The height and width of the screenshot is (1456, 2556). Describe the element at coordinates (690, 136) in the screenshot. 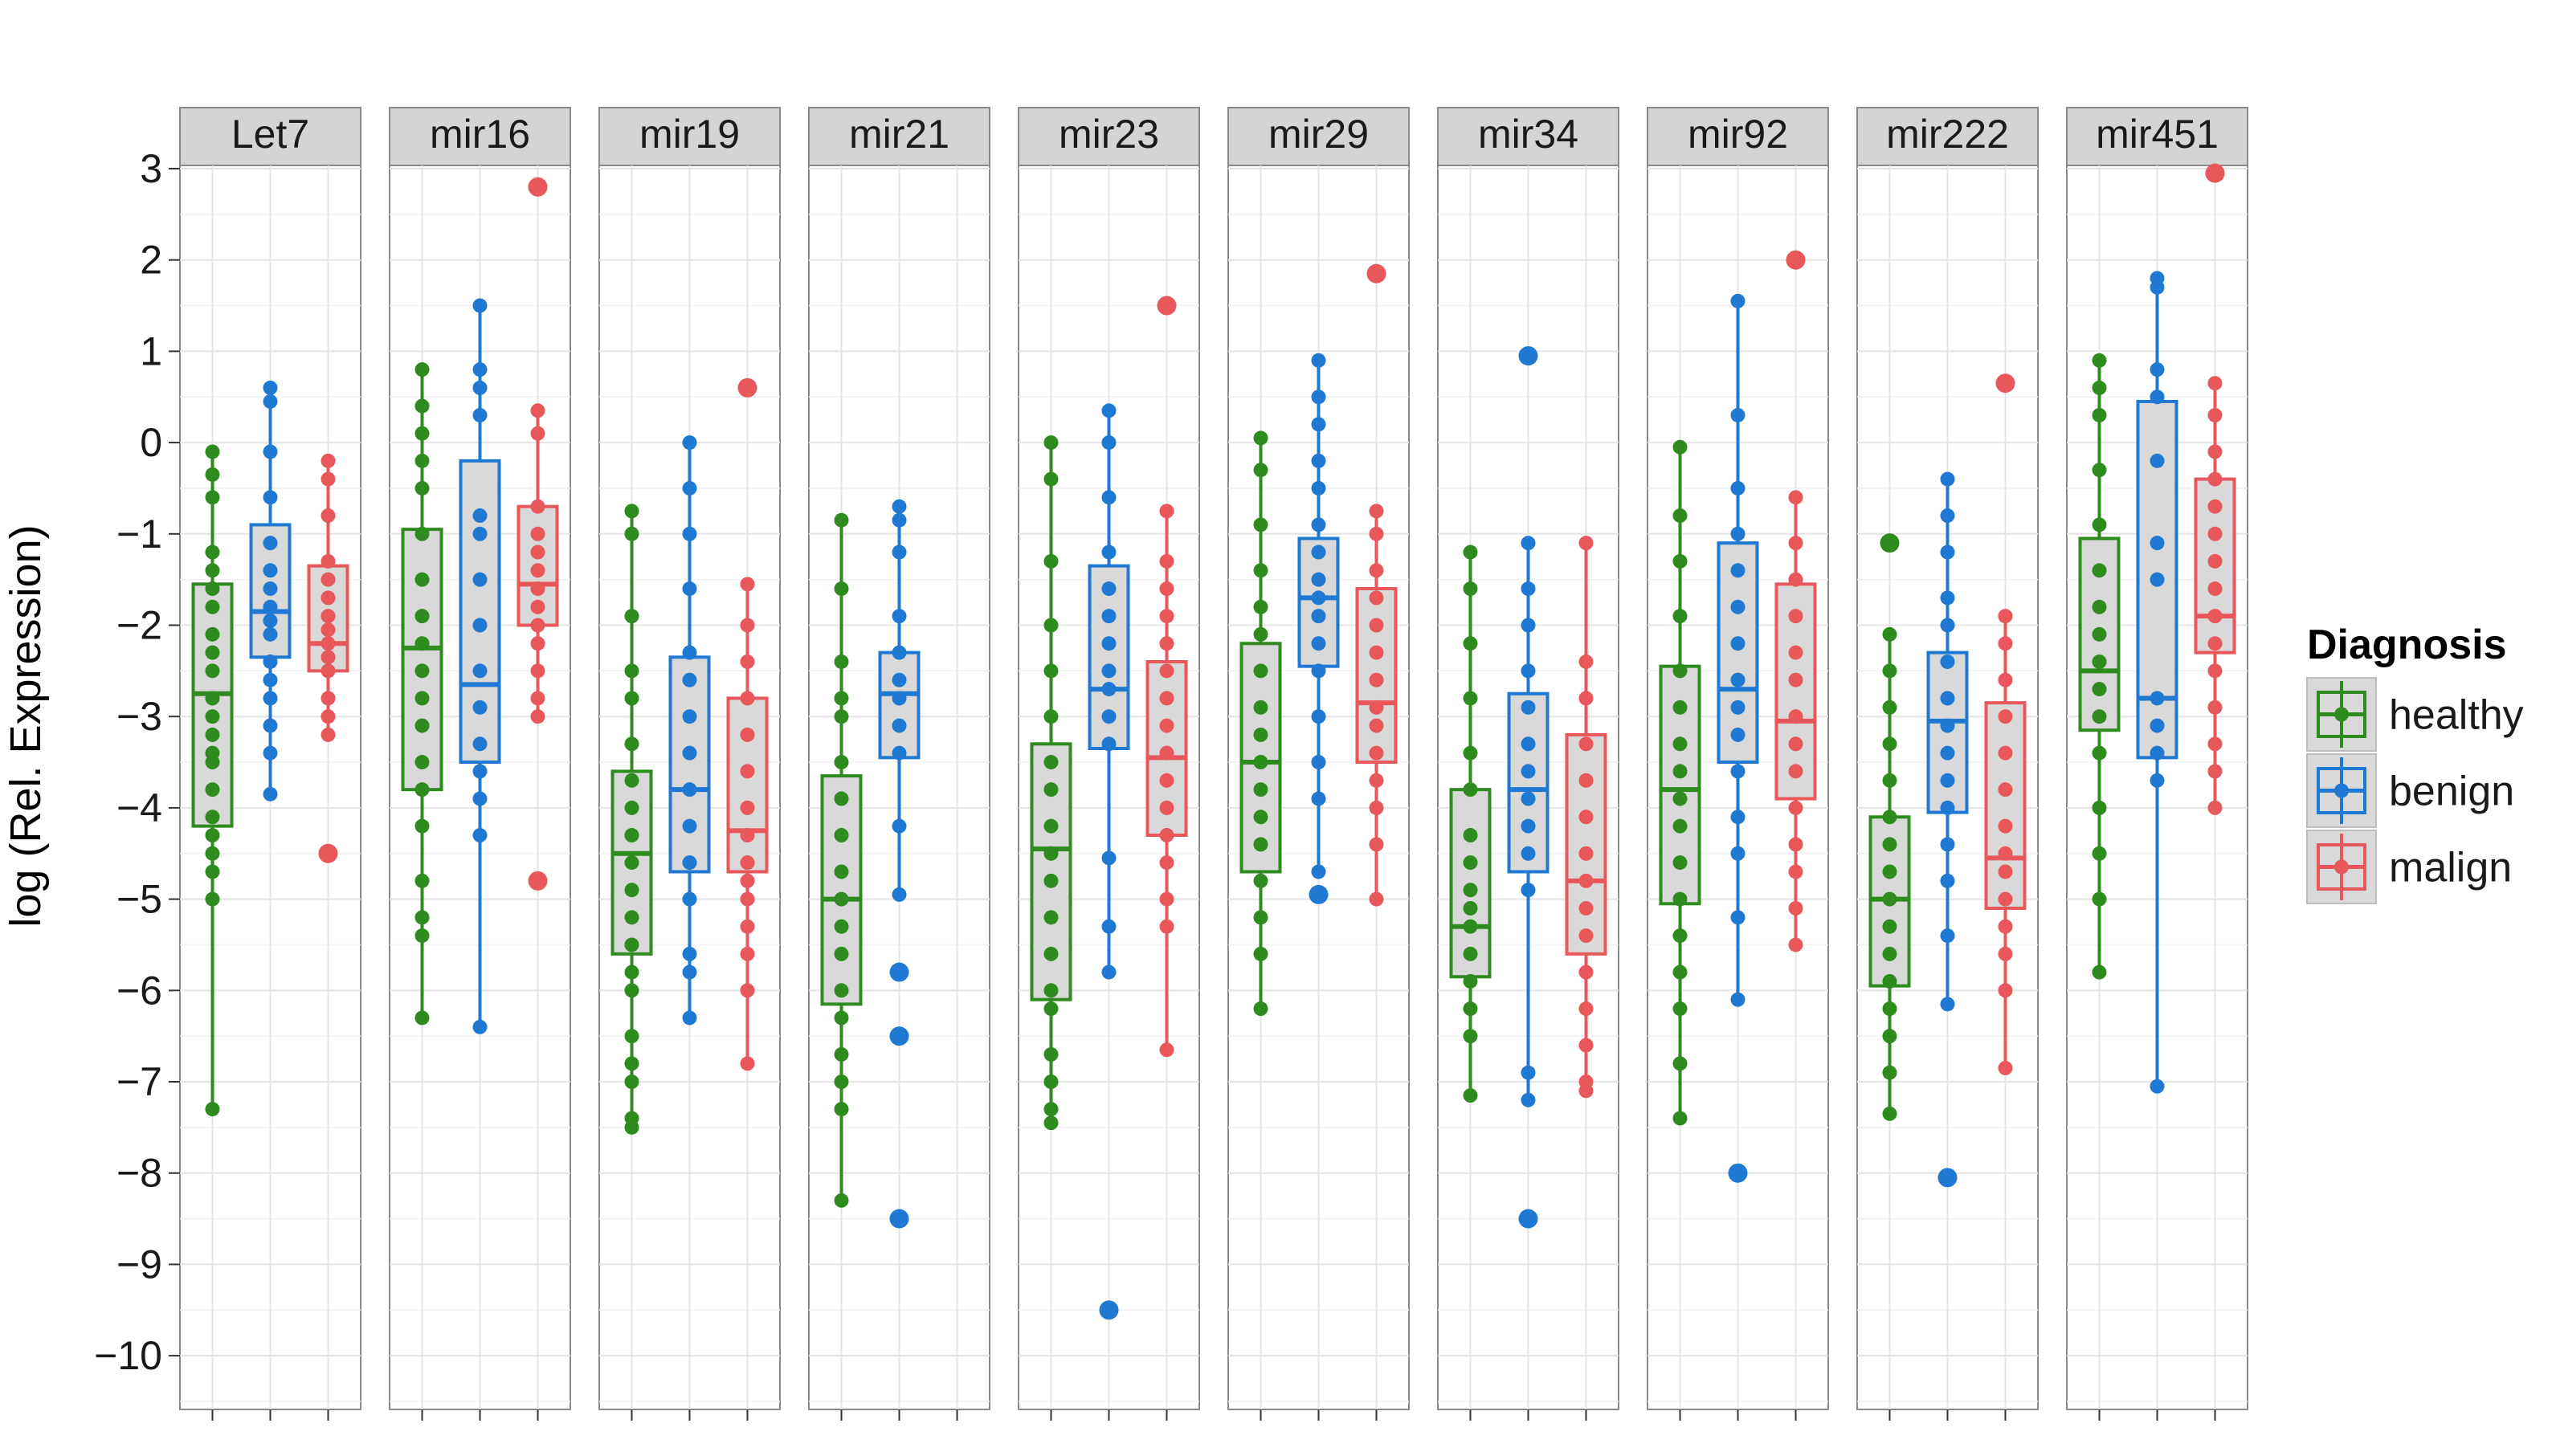

I see `facet-header` at that location.